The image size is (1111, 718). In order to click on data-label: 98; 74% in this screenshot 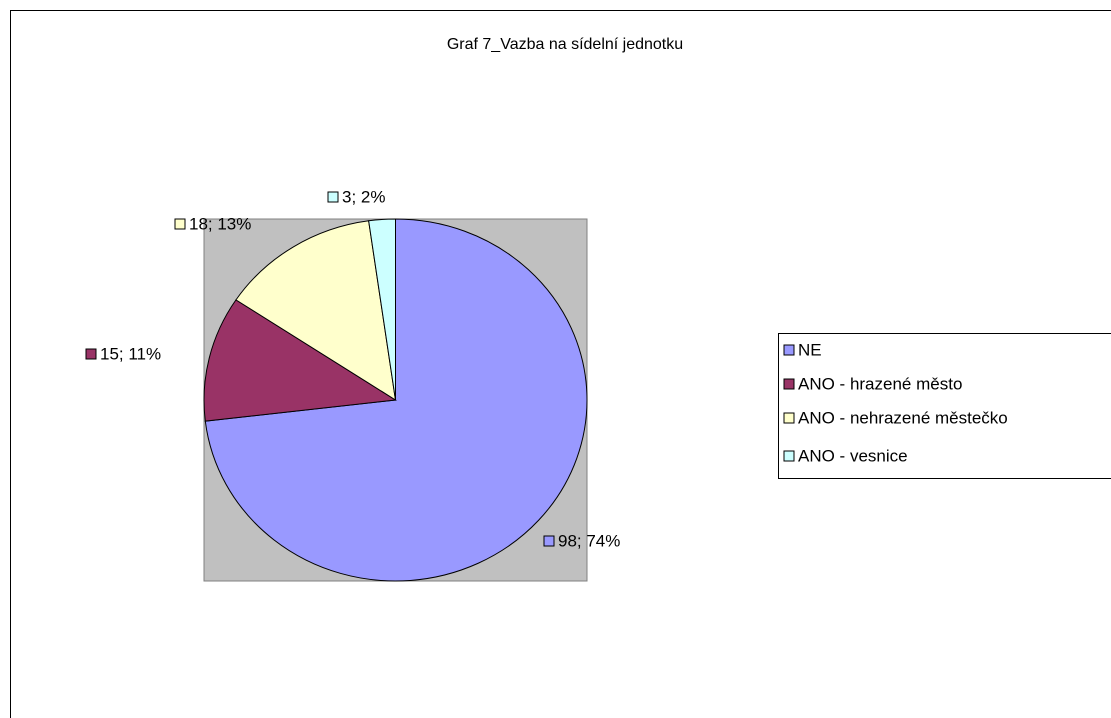, I will do `click(589, 540)`.